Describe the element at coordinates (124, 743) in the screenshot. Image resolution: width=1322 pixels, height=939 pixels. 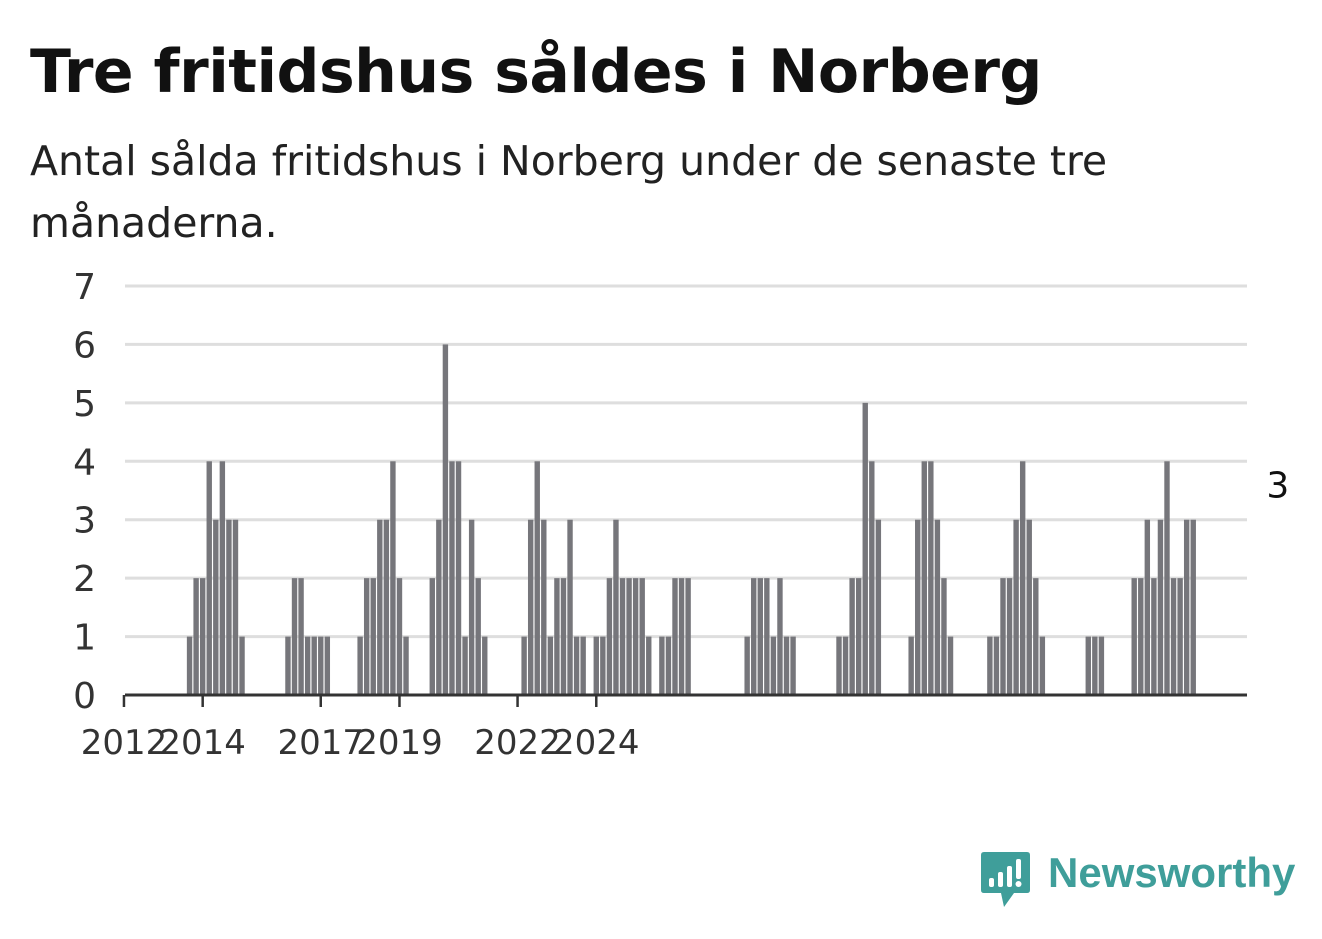
I see `x-tick-label: 2012` at that location.